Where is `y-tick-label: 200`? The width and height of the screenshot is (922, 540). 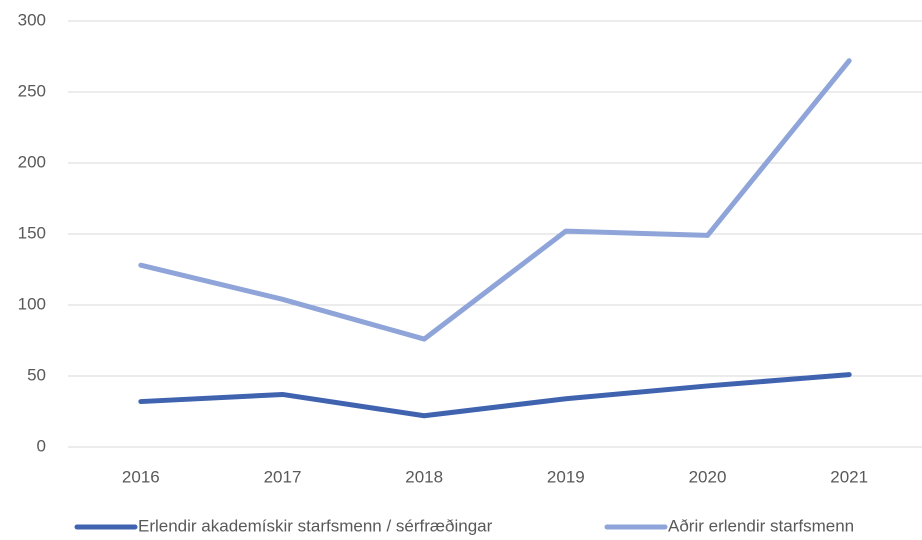
y-tick-label: 200 is located at coordinates (32, 161).